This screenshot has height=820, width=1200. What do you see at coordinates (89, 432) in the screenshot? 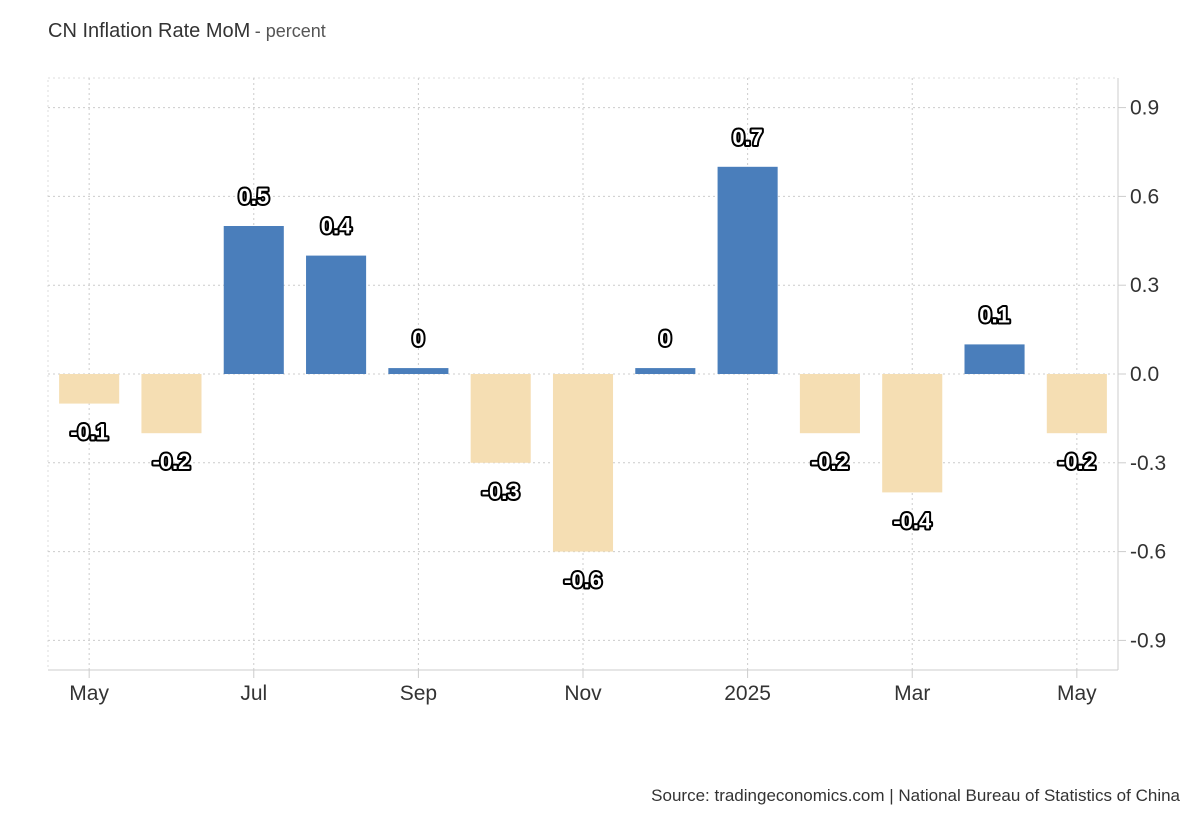
I see `data-label: -0.1` at bounding box center [89, 432].